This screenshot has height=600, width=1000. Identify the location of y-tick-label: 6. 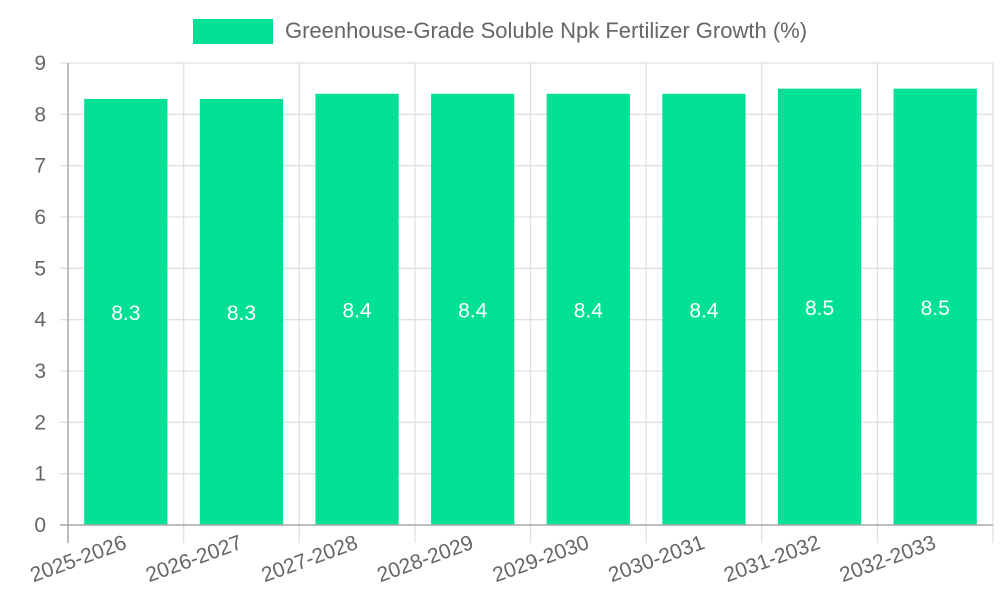
(40, 217).